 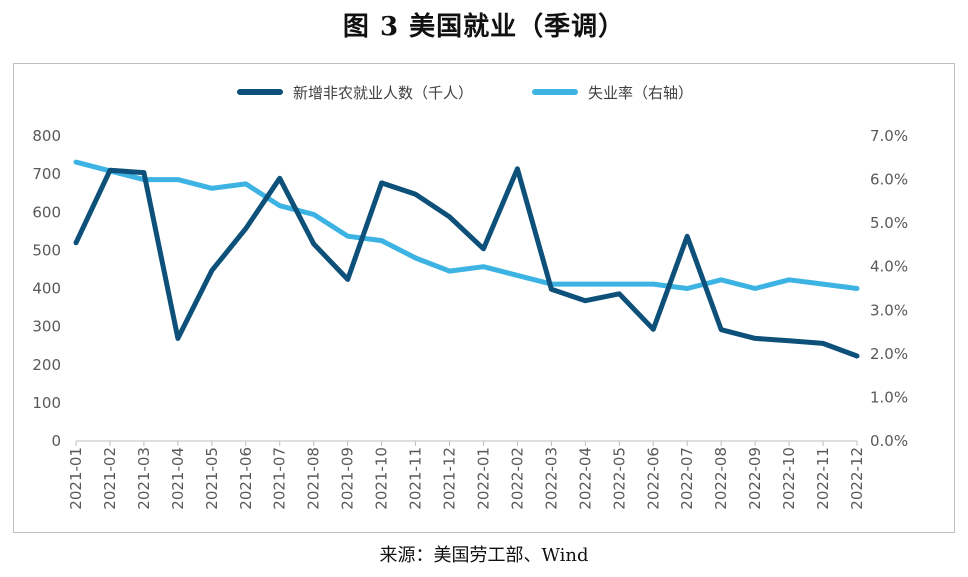 What do you see at coordinates (144, 478) in the screenshot?
I see `x-axis-tick-label: 2021-03` at bounding box center [144, 478].